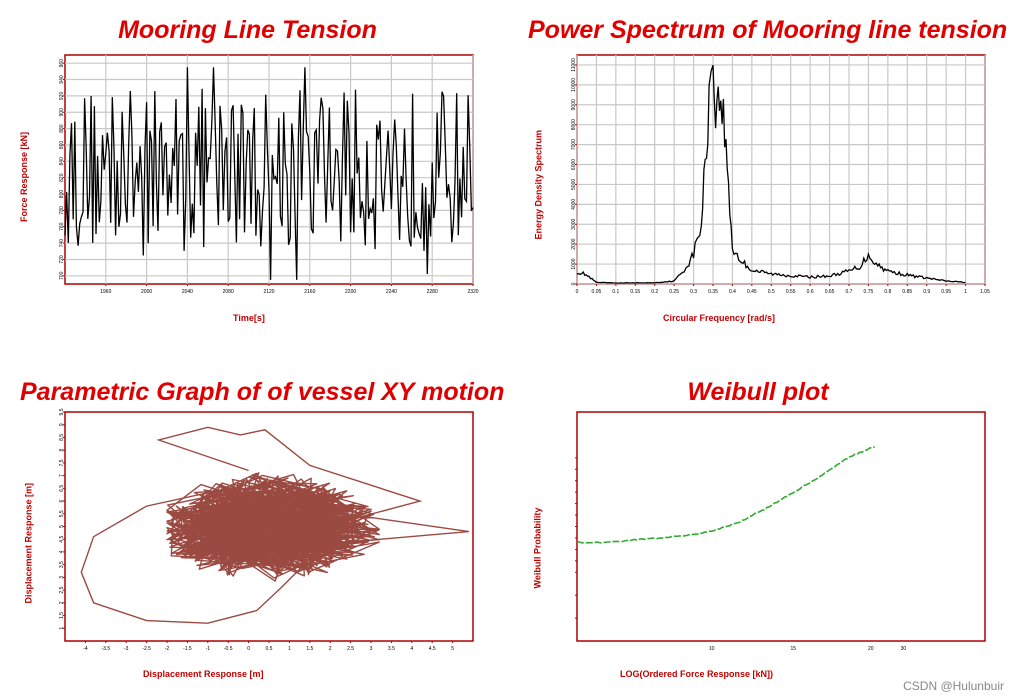 The image size is (1018, 699). What do you see at coordinates (719, 318) in the screenshot?
I see `spectrum-x-label: Circular Frequency [rad/s]` at bounding box center [719, 318].